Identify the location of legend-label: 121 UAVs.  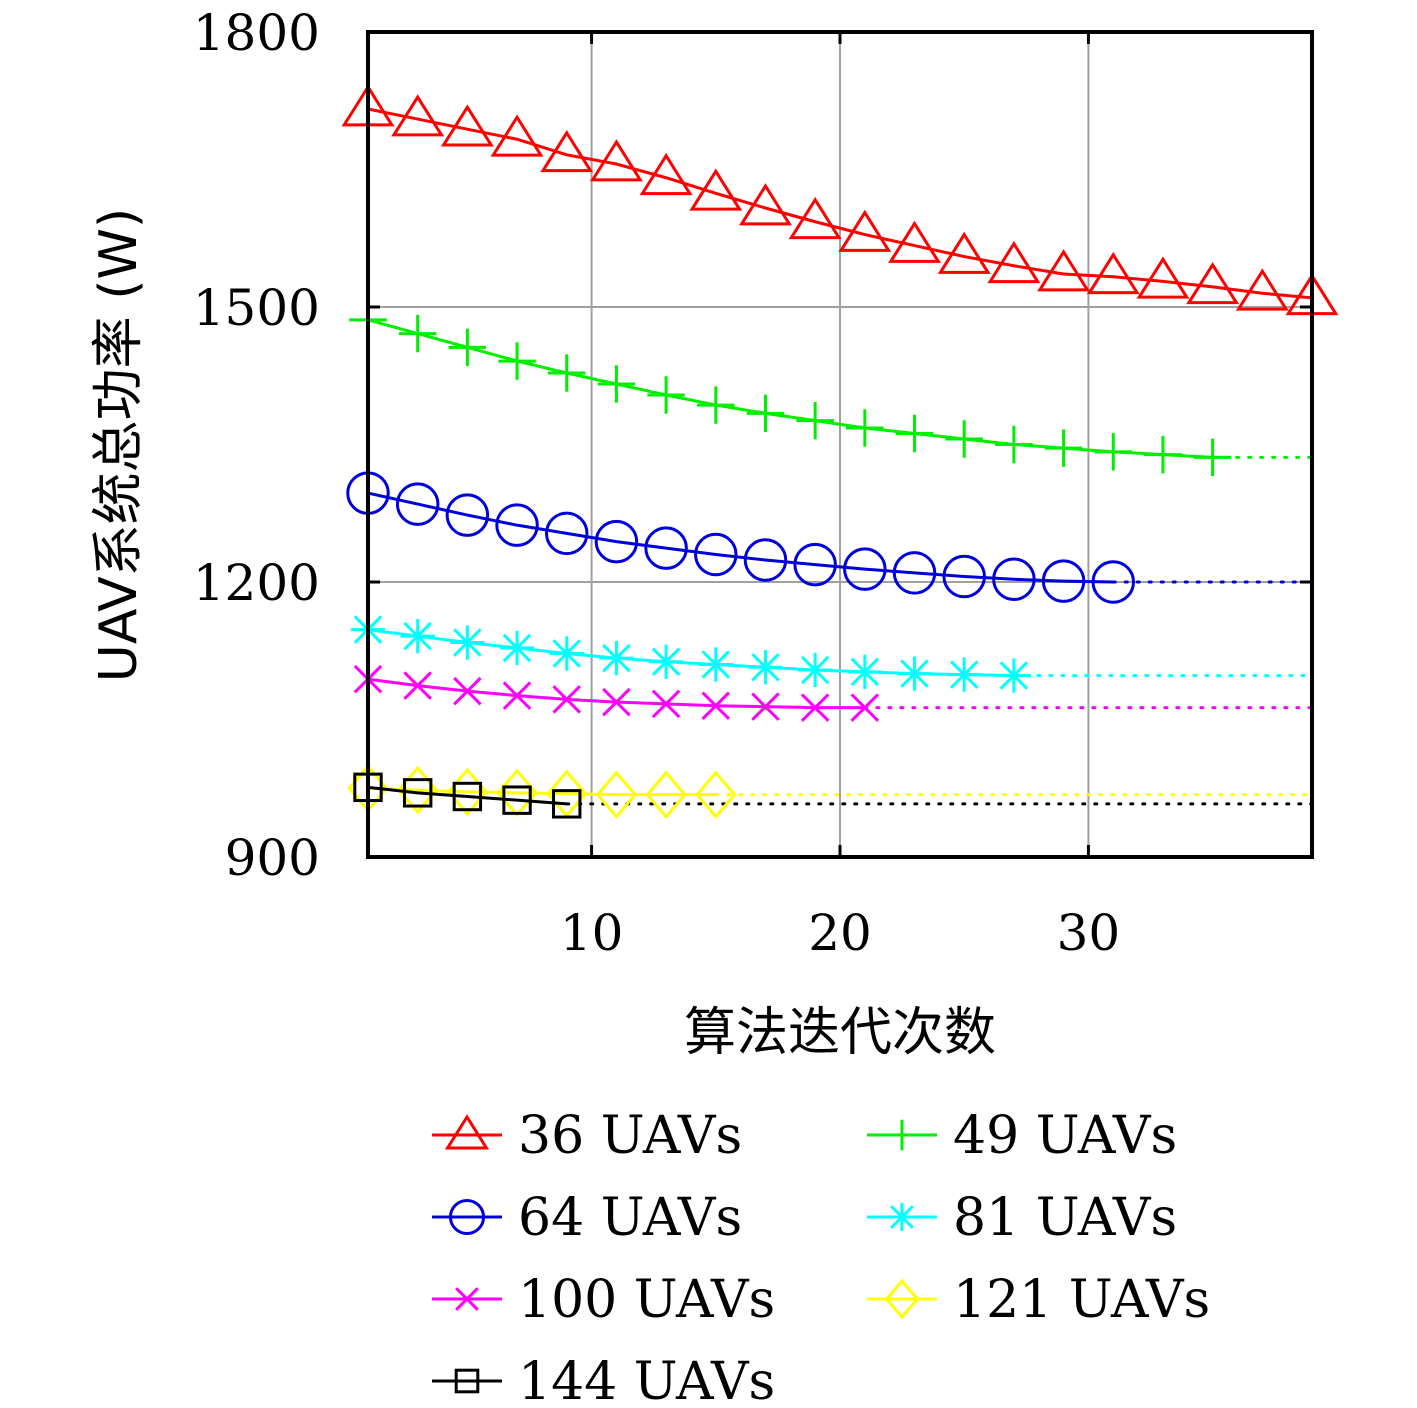
(1081, 1300).